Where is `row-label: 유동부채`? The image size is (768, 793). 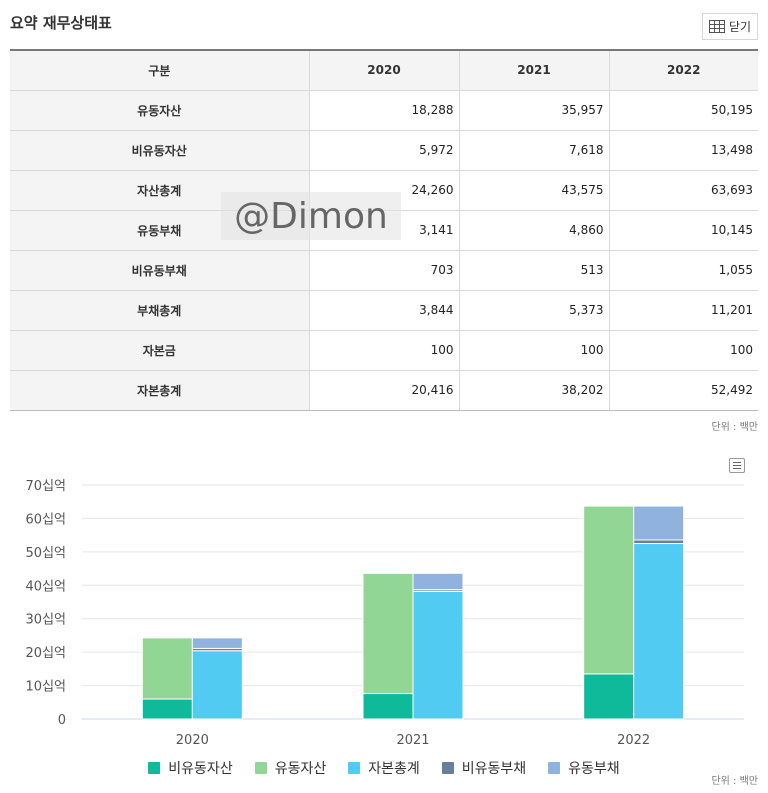 row-label: 유동부채 is located at coordinates (160, 230).